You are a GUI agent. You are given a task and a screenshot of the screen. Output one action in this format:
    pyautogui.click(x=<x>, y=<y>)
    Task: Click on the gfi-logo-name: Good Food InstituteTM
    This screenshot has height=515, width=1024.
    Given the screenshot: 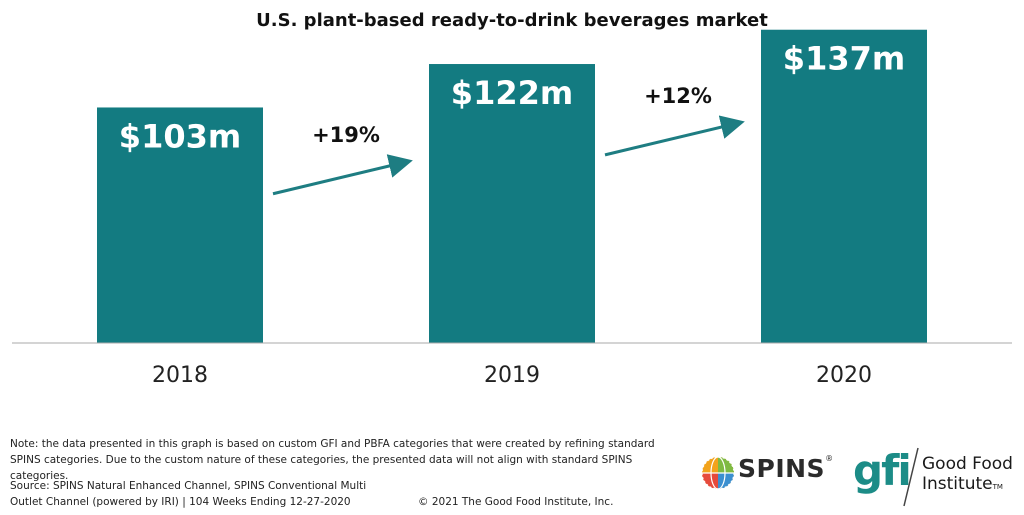 What is the action you would take?
    pyautogui.click(x=967, y=474)
    